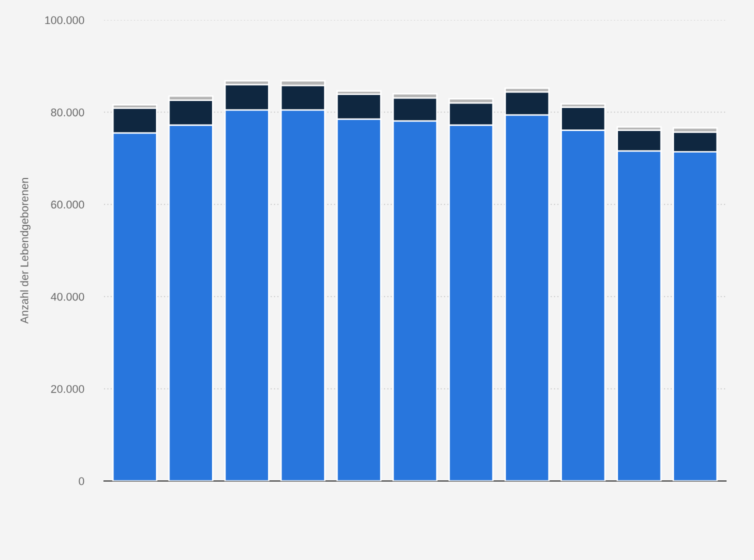 The width and height of the screenshot is (754, 560). What do you see at coordinates (25, 251) in the screenshot?
I see `y-axis-title: Anzahl der Lebendgeborenen` at bounding box center [25, 251].